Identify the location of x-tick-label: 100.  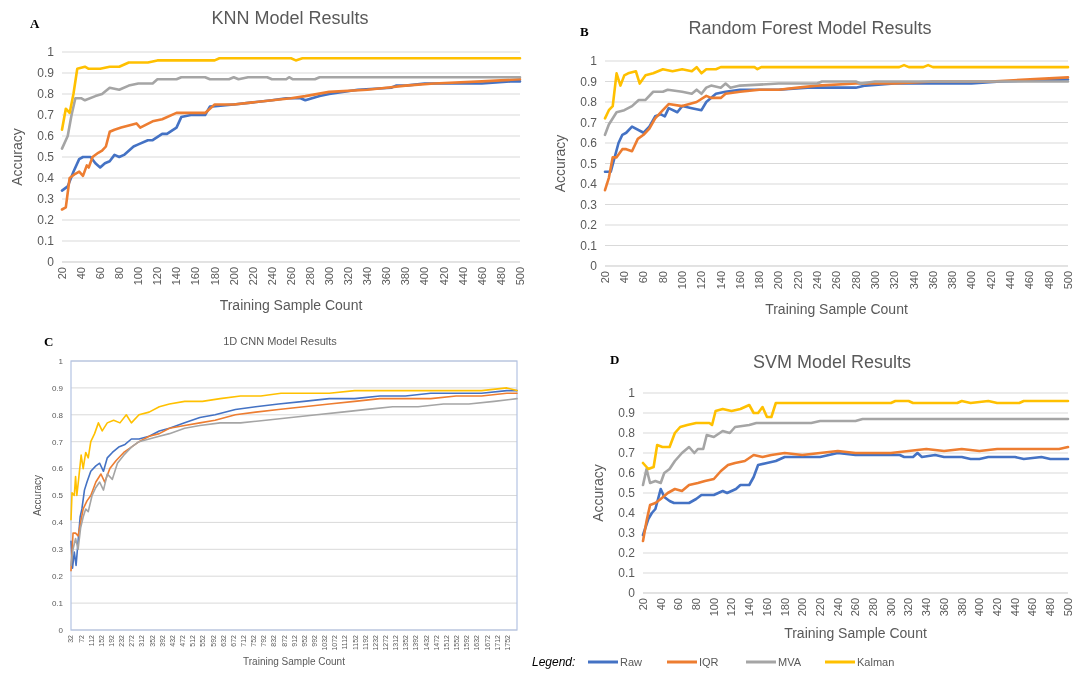
(138, 276).